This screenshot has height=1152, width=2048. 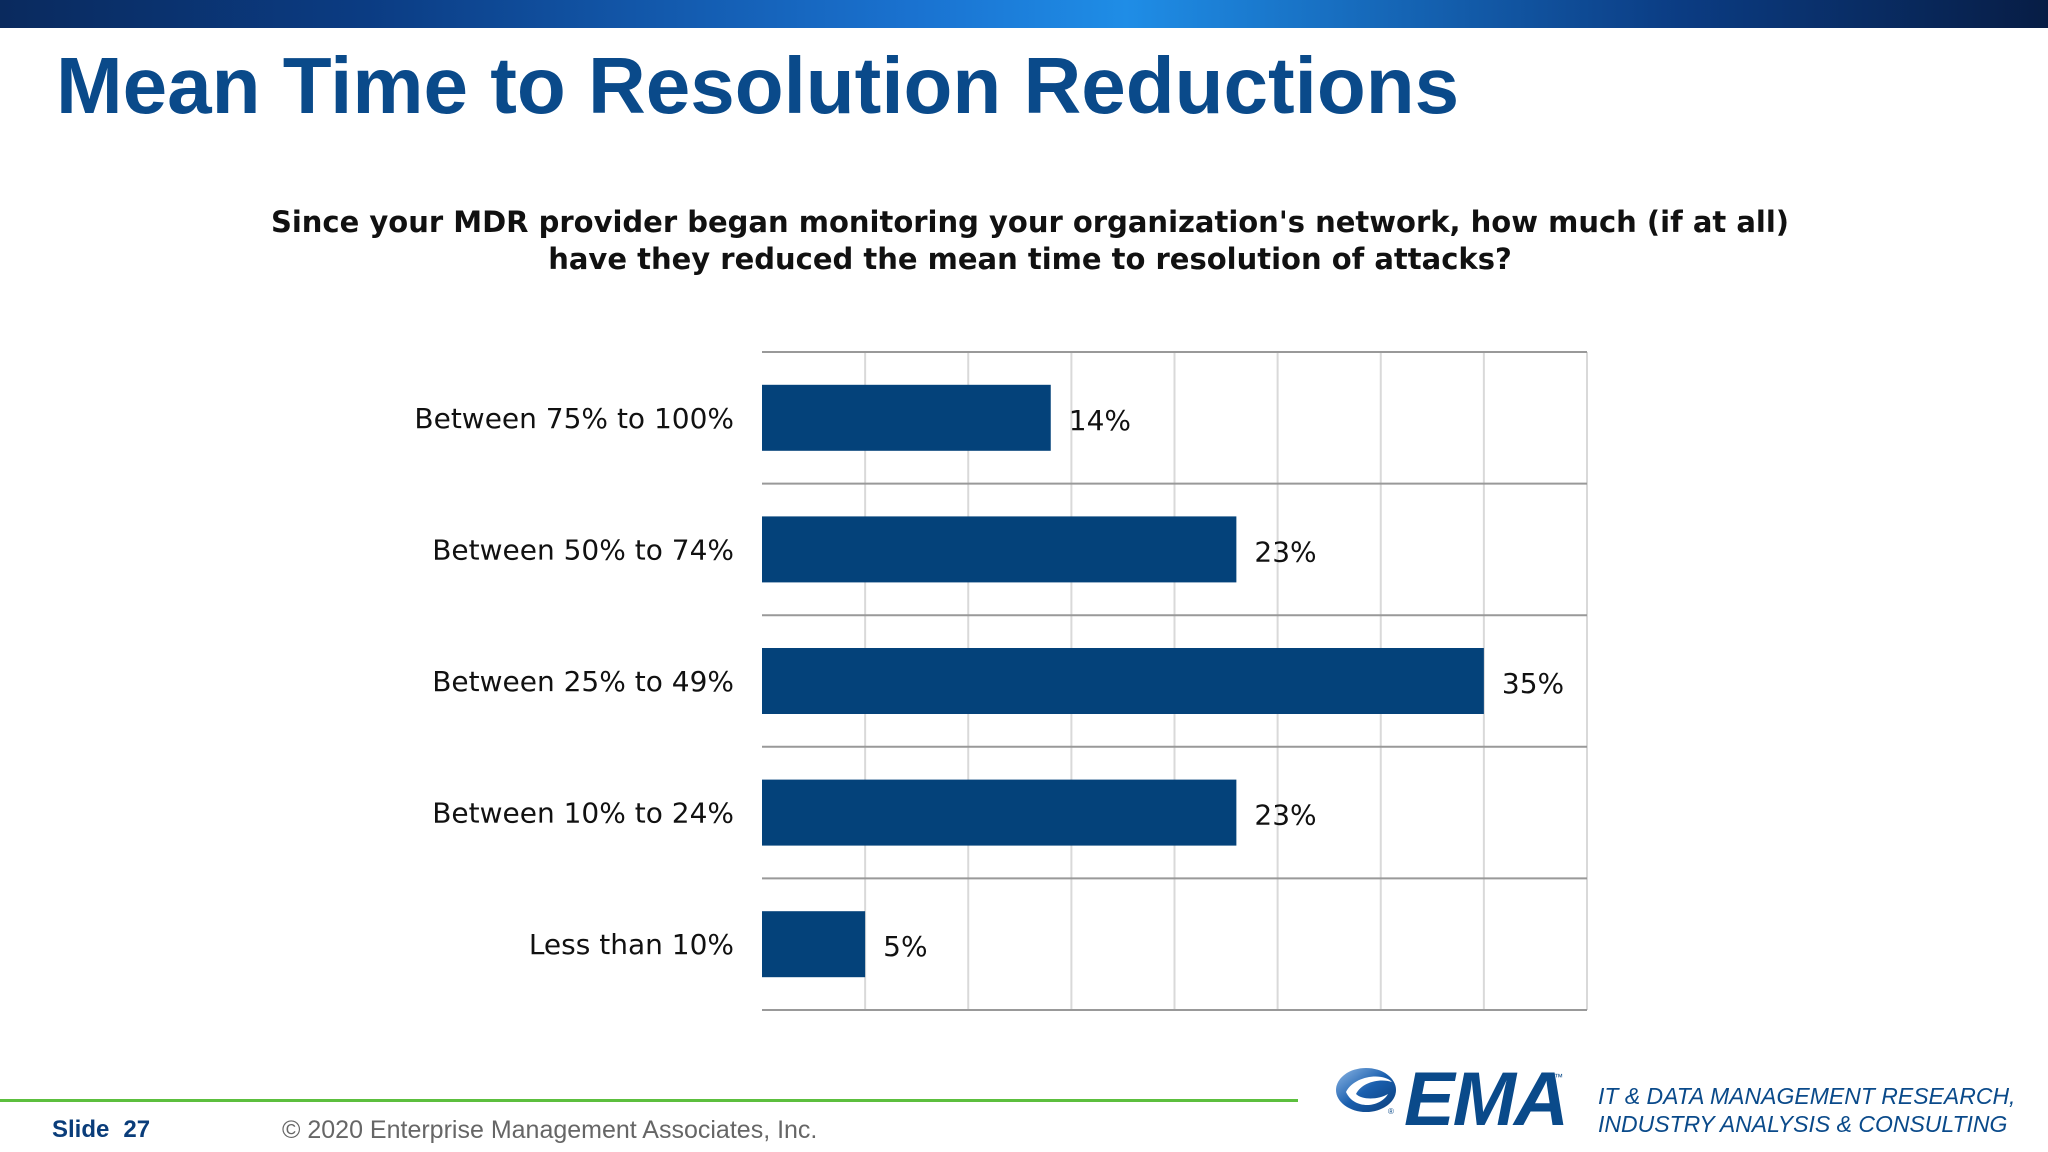 What do you see at coordinates (1100, 420) in the screenshot?
I see `data-label: 14%` at bounding box center [1100, 420].